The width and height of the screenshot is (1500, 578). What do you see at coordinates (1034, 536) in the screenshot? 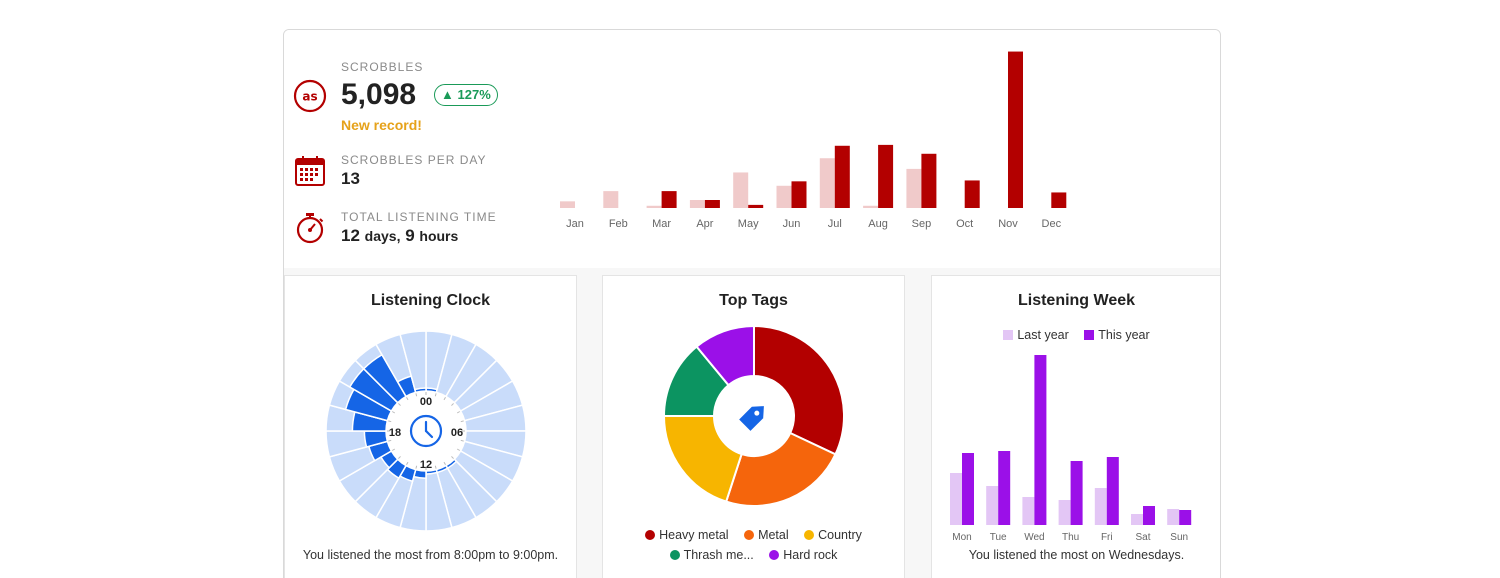
I see `week-tick-label: Wed` at bounding box center [1034, 536].